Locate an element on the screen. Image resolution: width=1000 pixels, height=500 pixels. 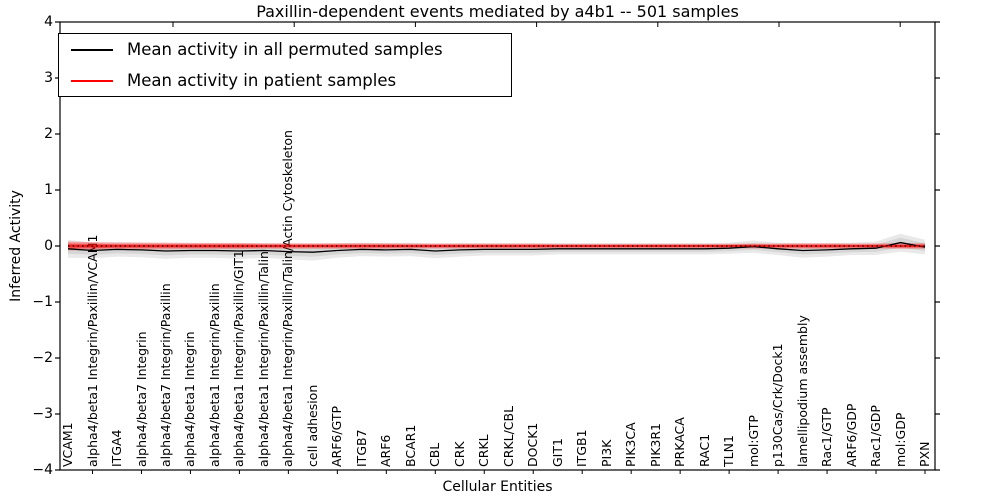
x-tick-label: mol:GTP is located at coordinates (753, 441).